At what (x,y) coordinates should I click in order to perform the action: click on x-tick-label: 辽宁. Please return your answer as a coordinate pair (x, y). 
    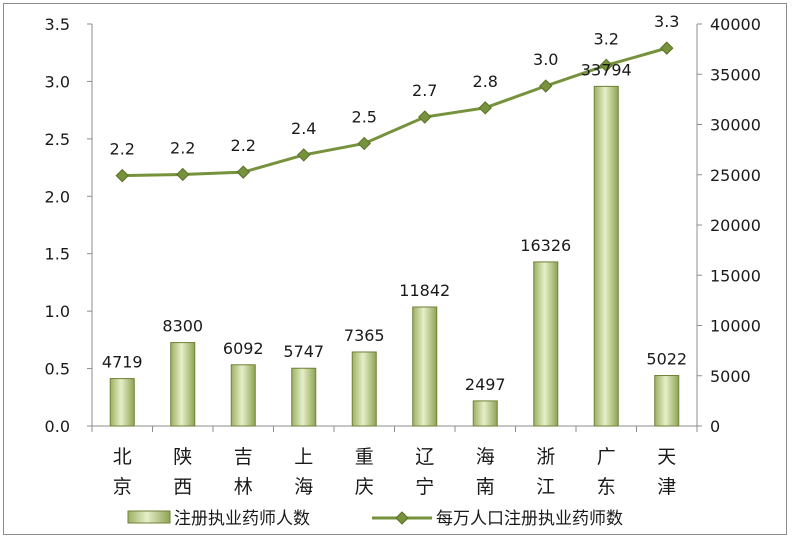
    Looking at the image, I should click on (424, 472).